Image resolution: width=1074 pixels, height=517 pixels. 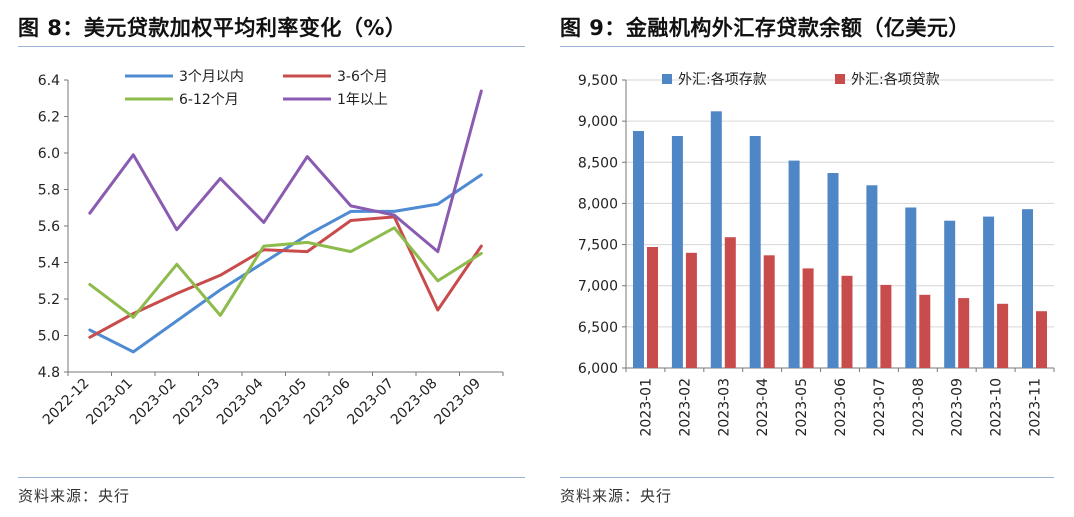 What do you see at coordinates (598, 369) in the screenshot?
I see `y-tick-label: 6,000` at bounding box center [598, 369].